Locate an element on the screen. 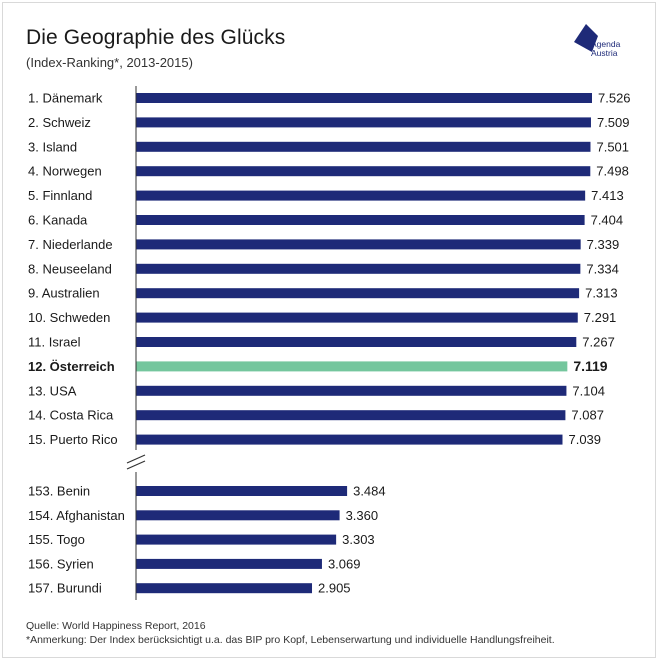 The image size is (658, 660). data-label: 7.413 is located at coordinates (607, 195).